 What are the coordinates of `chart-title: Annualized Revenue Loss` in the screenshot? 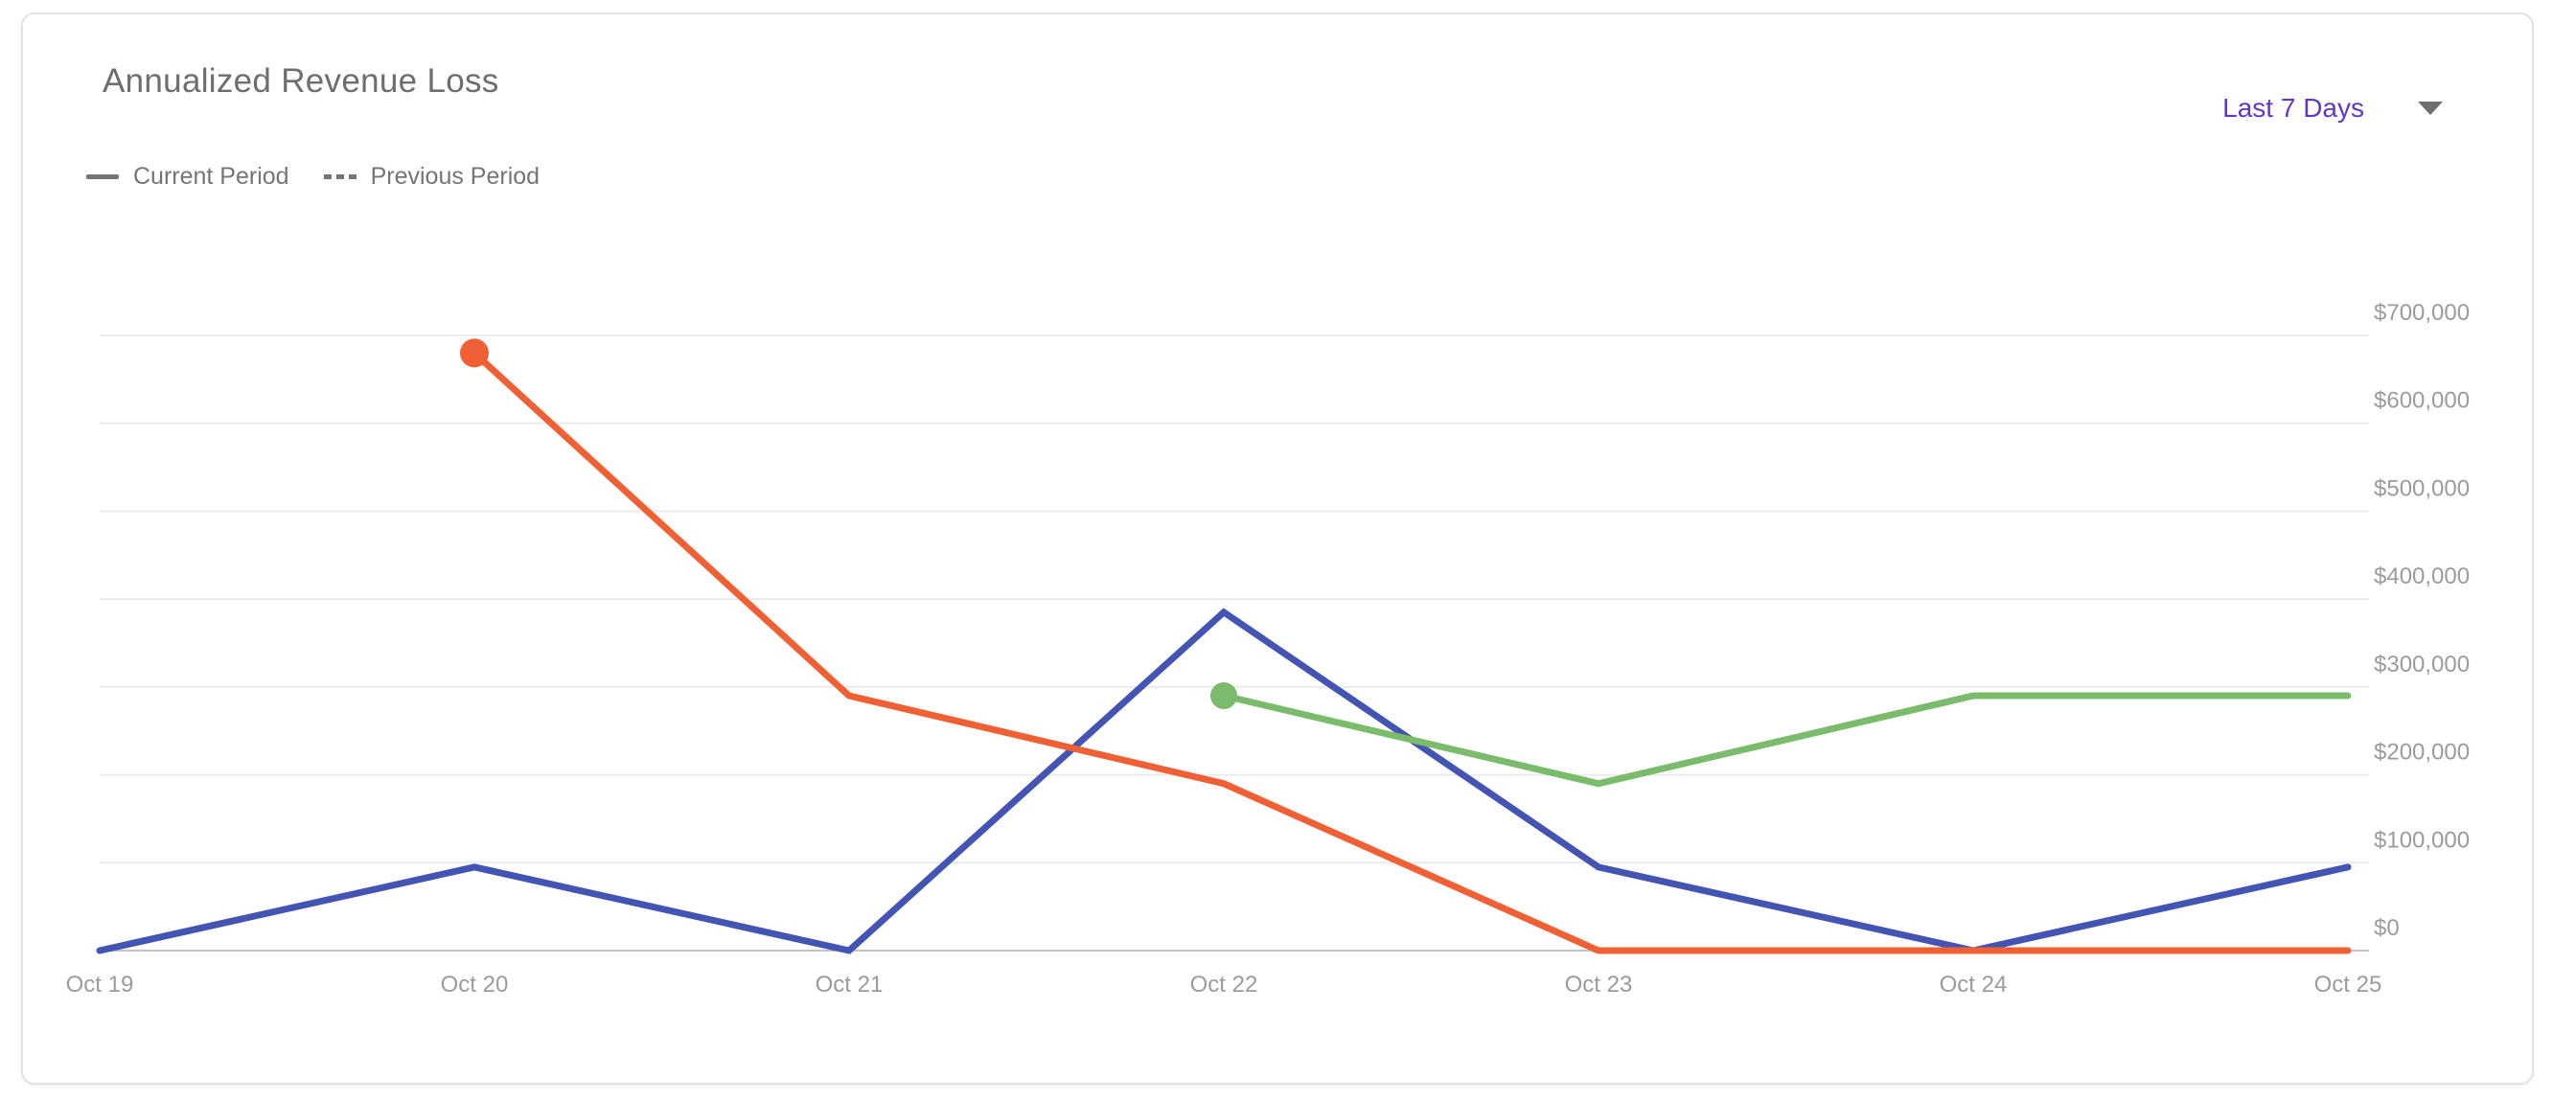 It's located at (301, 81).